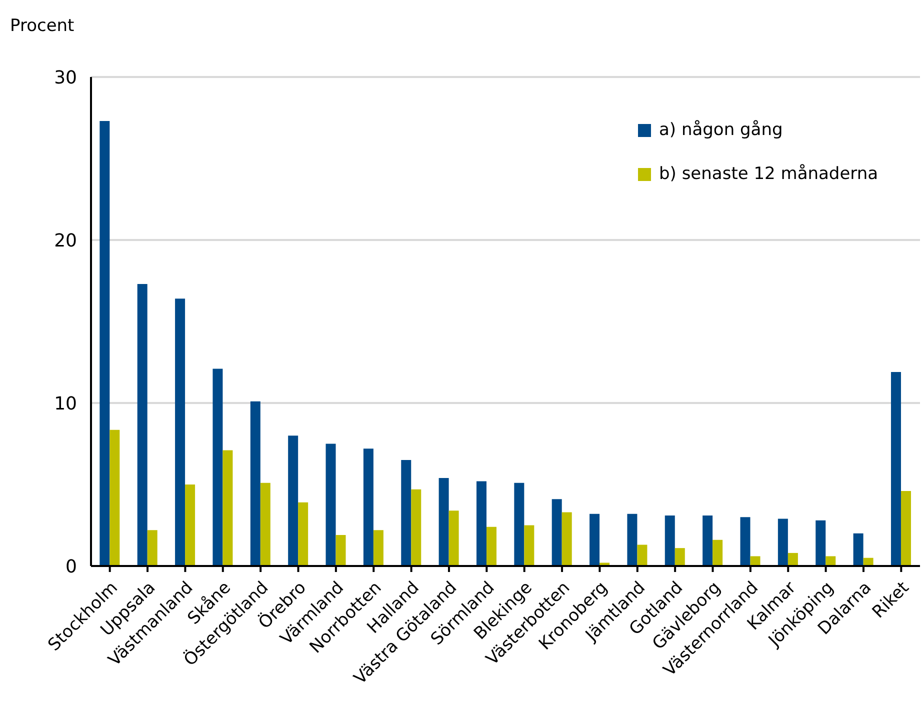 The width and height of the screenshot is (924, 704). What do you see at coordinates (721, 130) in the screenshot?
I see `legend-label: a) någon gång` at bounding box center [721, 130].